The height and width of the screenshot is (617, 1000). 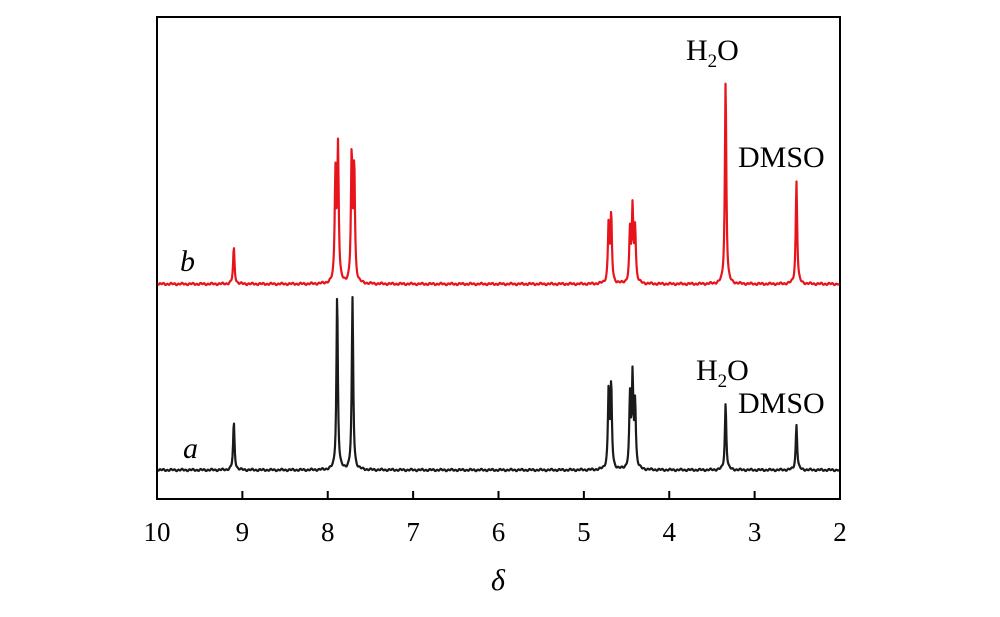 I want to click on x-tick-label: 6, so click(x=499, y=532).